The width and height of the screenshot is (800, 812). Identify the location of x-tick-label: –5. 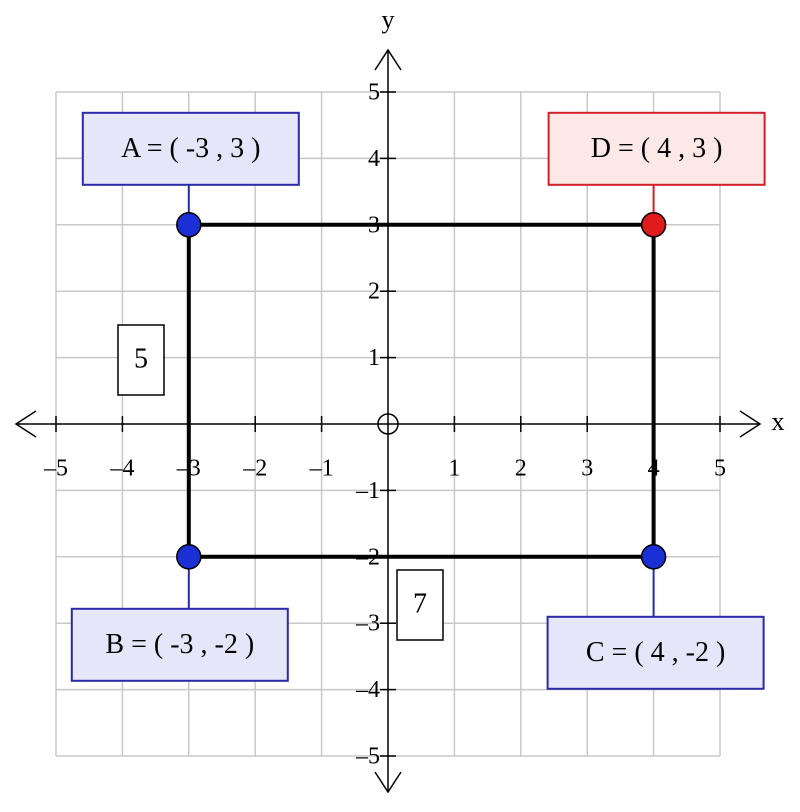
(55, 469).